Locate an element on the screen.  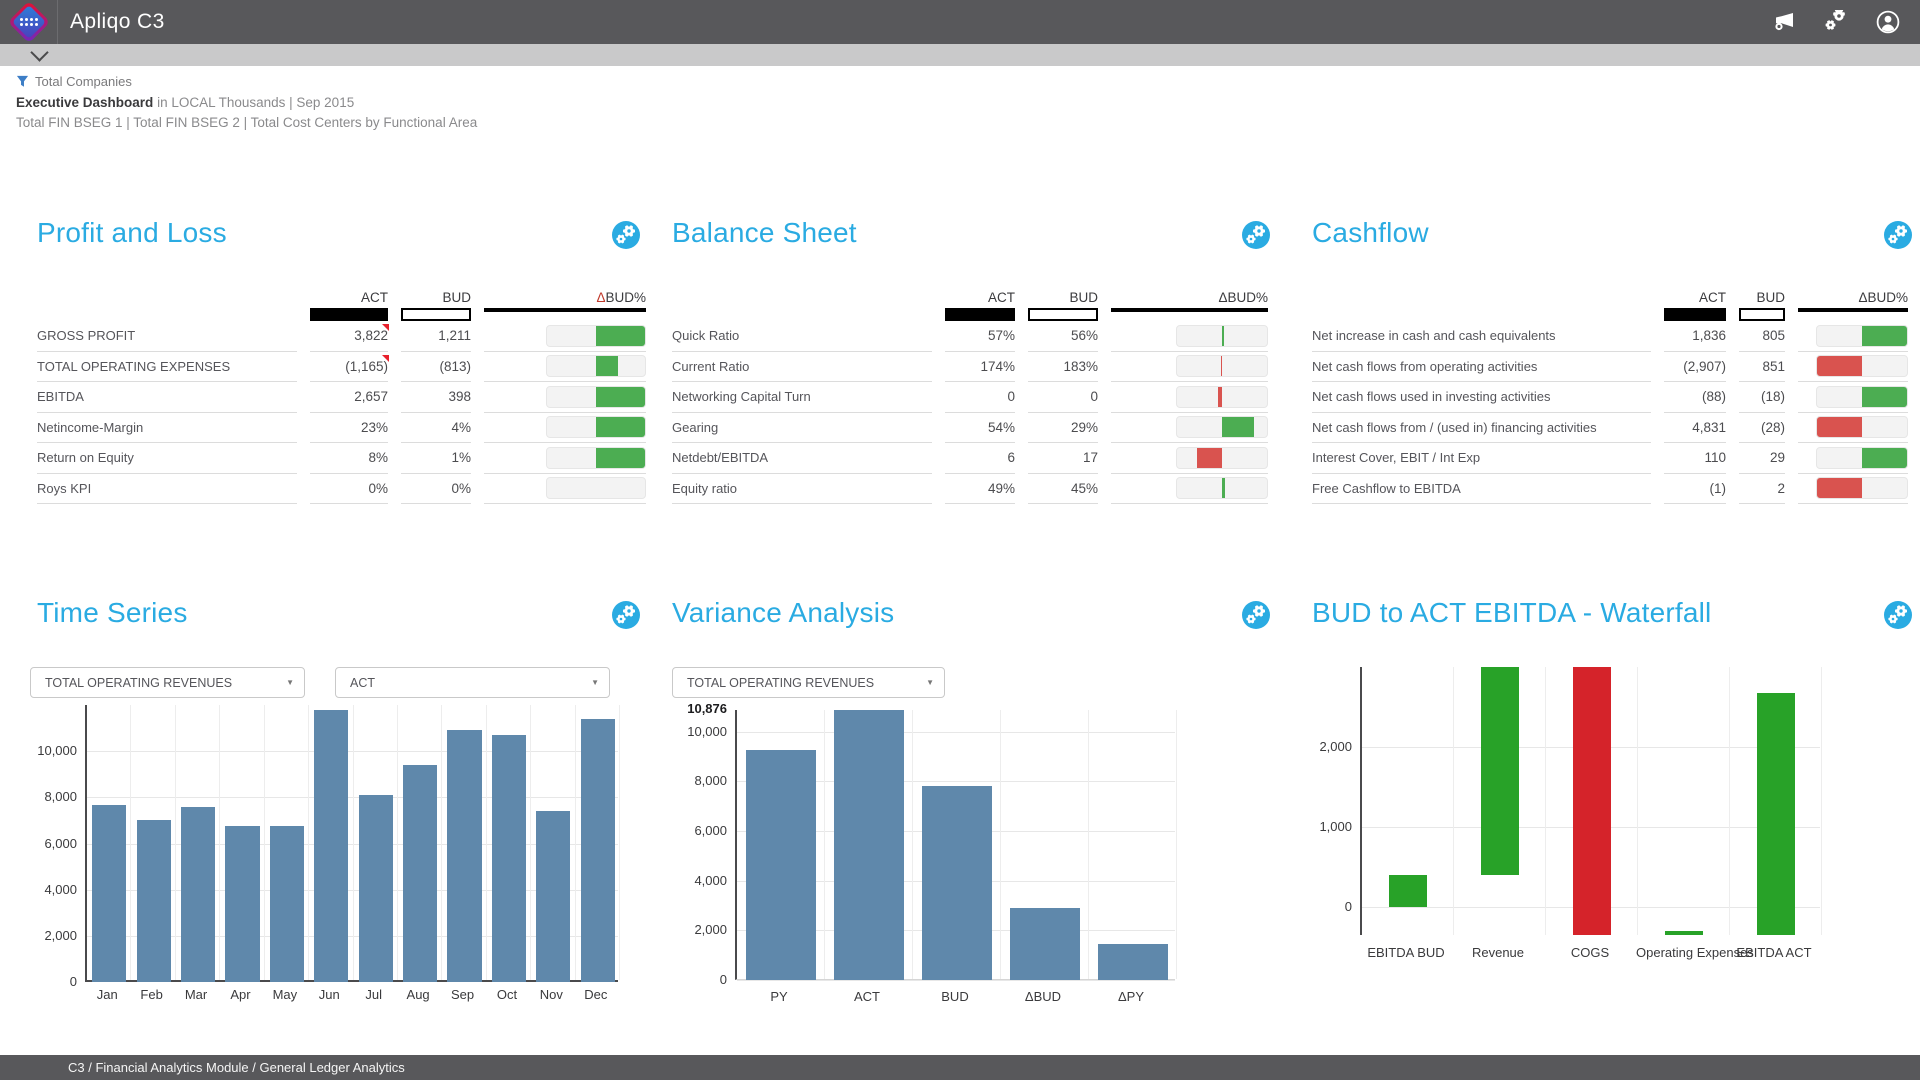
act-value: 0% is located at coordinates (349, 489).